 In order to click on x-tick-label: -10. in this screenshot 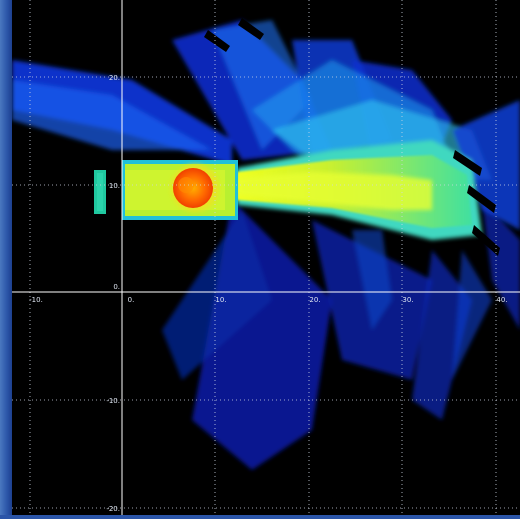, I will do `click(36, 300)`.